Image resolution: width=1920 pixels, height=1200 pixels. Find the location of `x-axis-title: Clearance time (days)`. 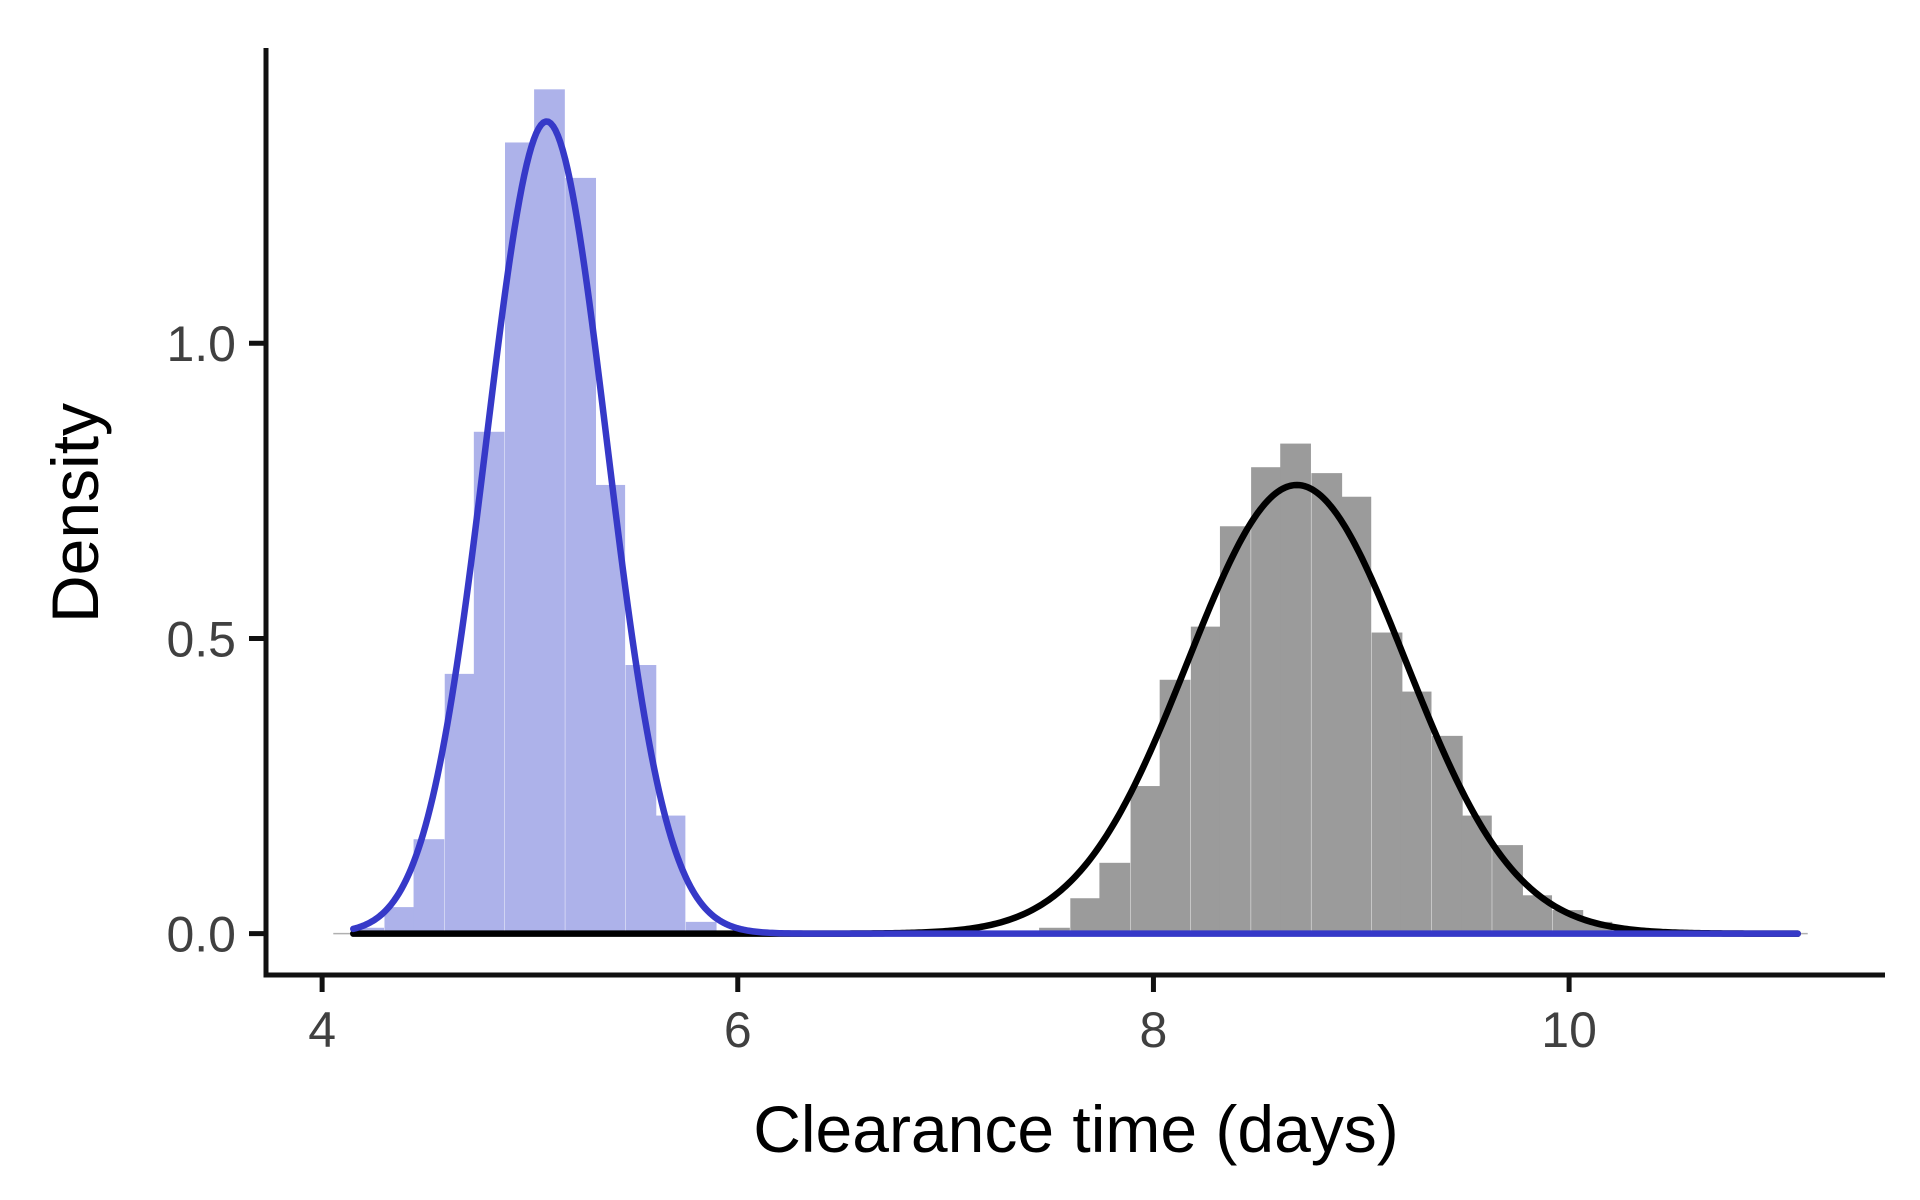

x-axis-title: Clearance time (days) is located at coordinates (1076, 1129).